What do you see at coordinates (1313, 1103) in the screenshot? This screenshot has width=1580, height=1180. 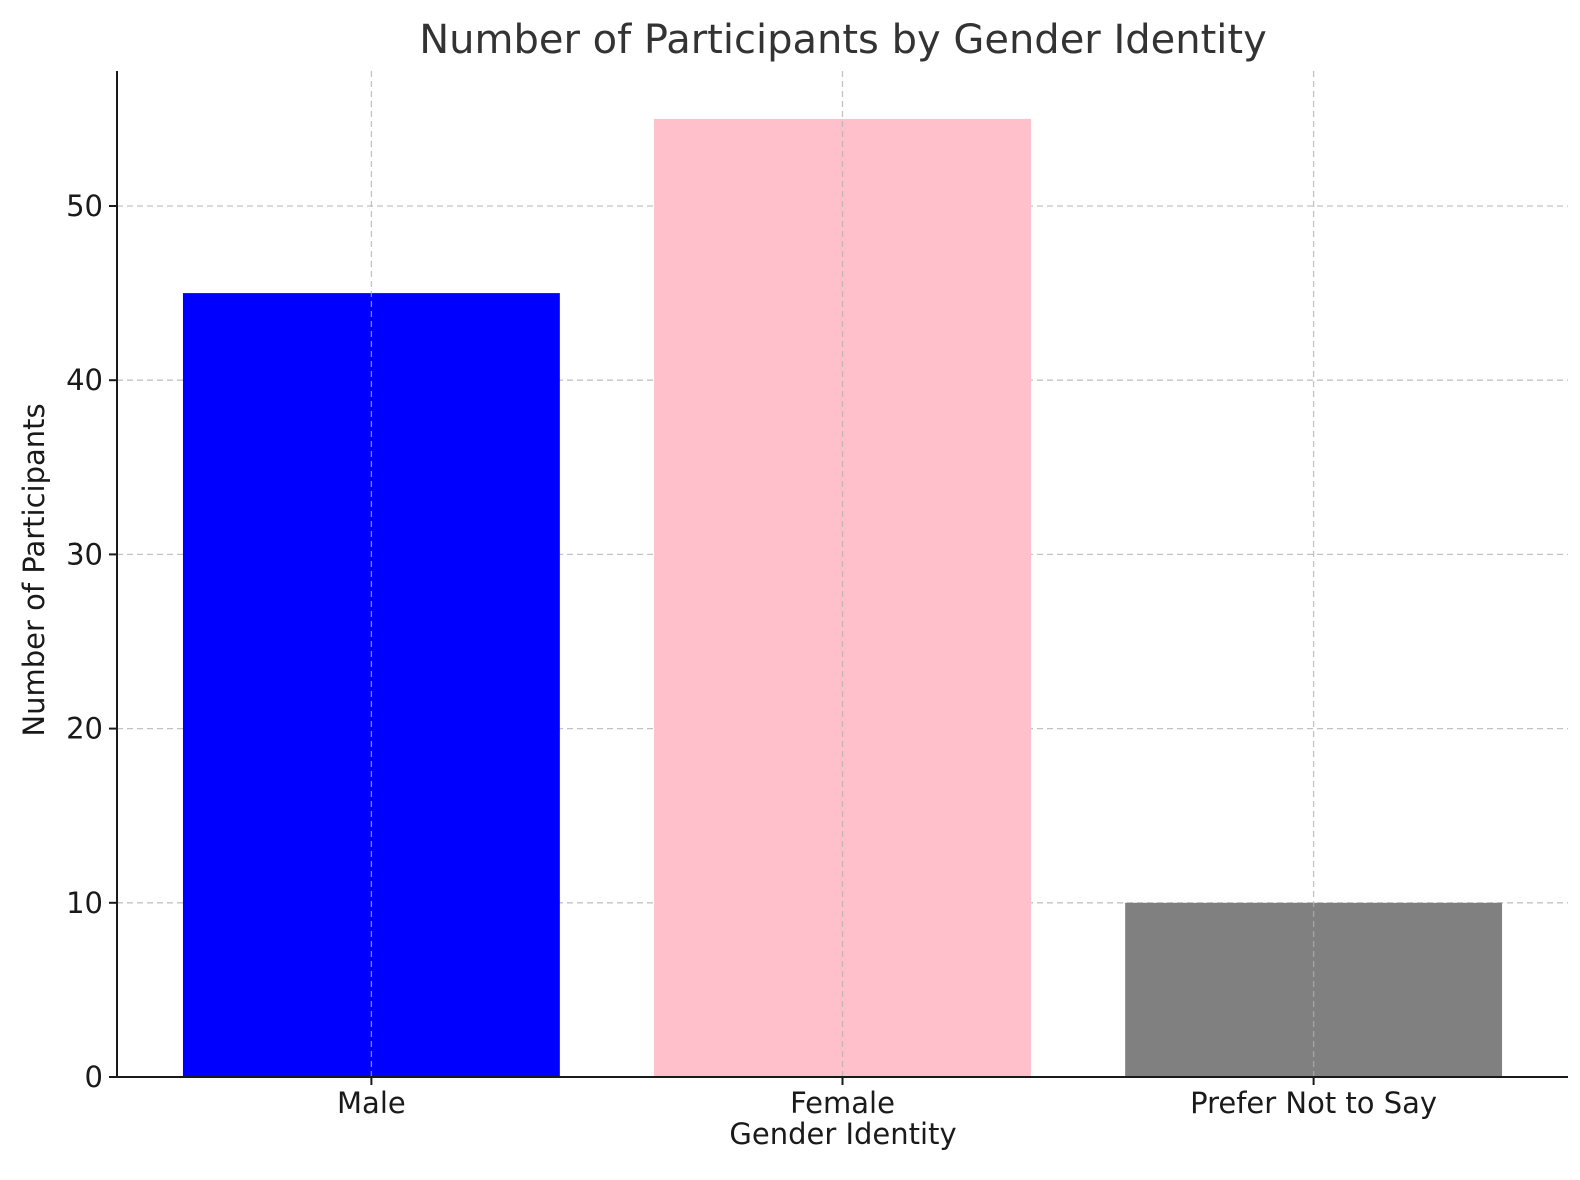 I see `x-tick-label: Prefer Not to Say` at bounding box center [1313, 1103].